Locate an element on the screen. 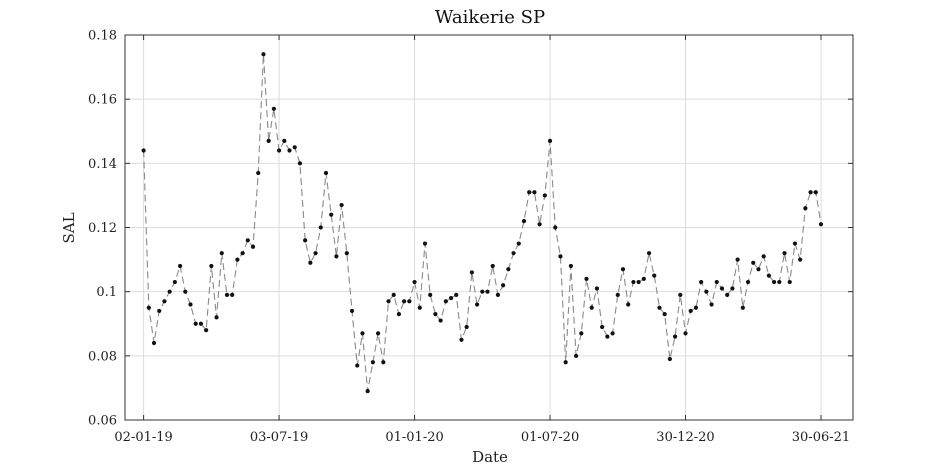 This screenshot has width=945, height=472. y-axis-title: SAL is located at coordinates (69, 227).